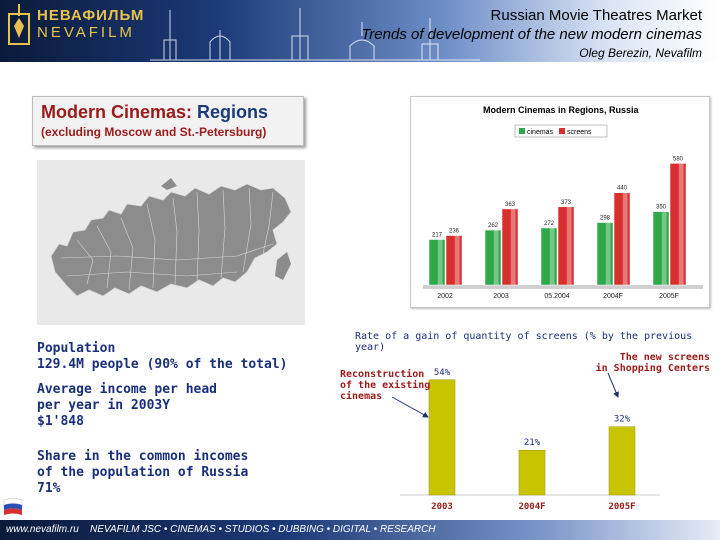 The width and height of the screenshot is (720, 540). What do you see at coordinates (42, 529) in the screenshot?
I see `footer-website-link: www.nevafilm.ru` at bounding box center [42, 529].